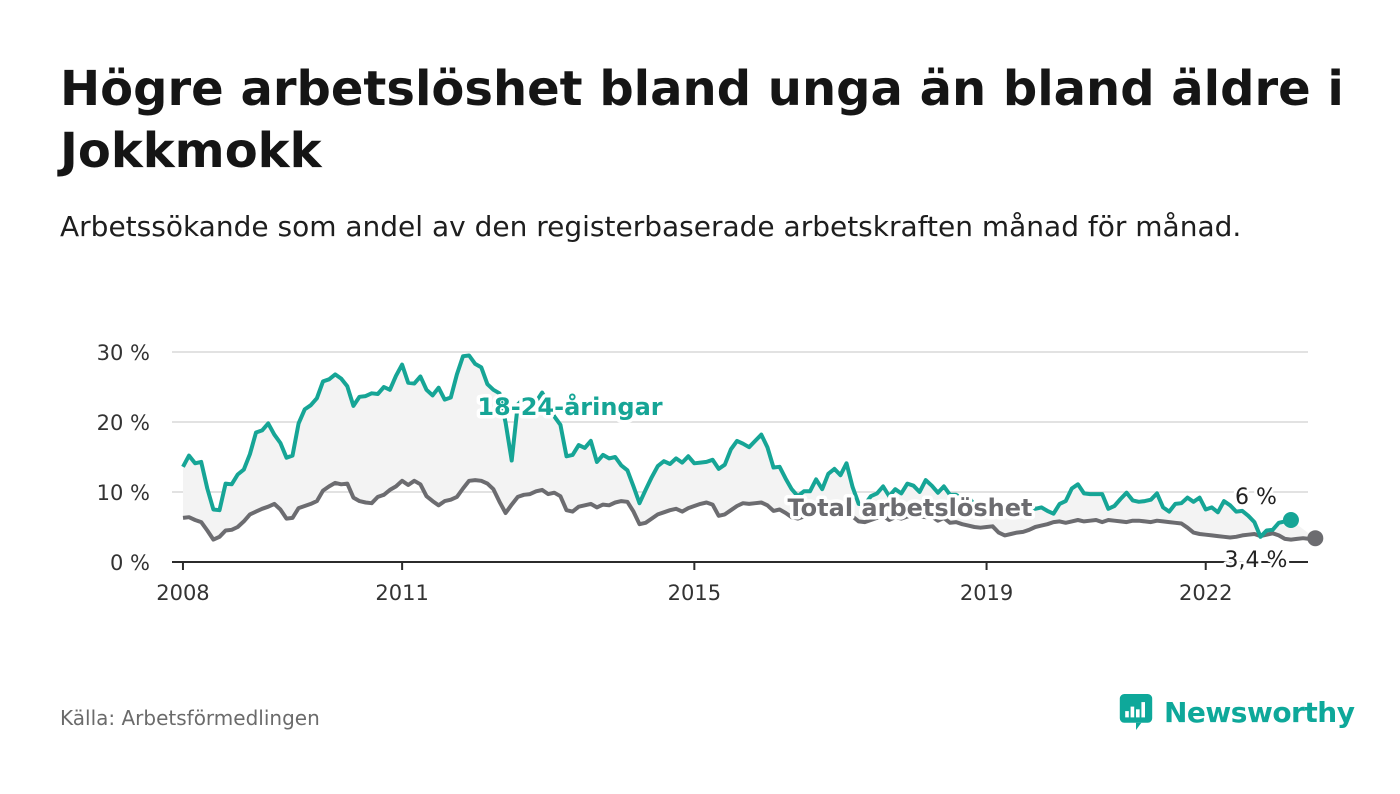  I want to click on source-note: Källa: Arbetsförmedlingen, so click(190, 718).